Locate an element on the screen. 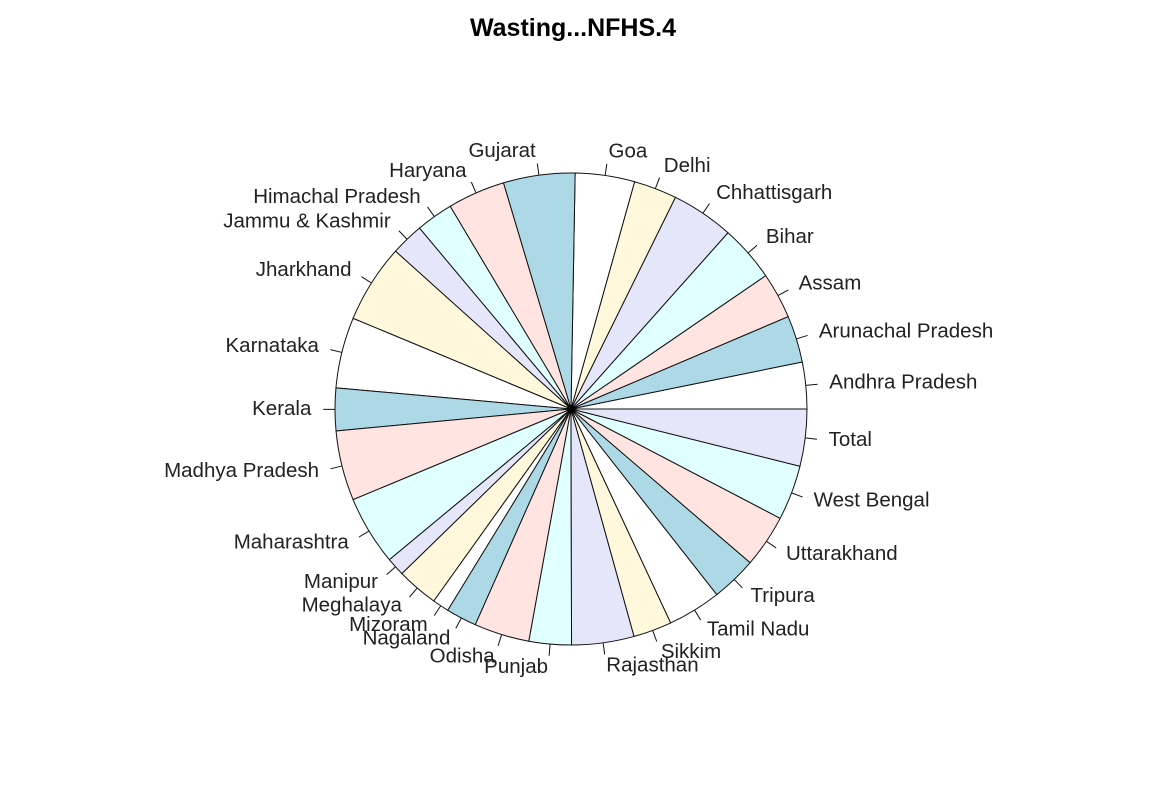  slice-label: Kerala is located at coordinates (282, 408).